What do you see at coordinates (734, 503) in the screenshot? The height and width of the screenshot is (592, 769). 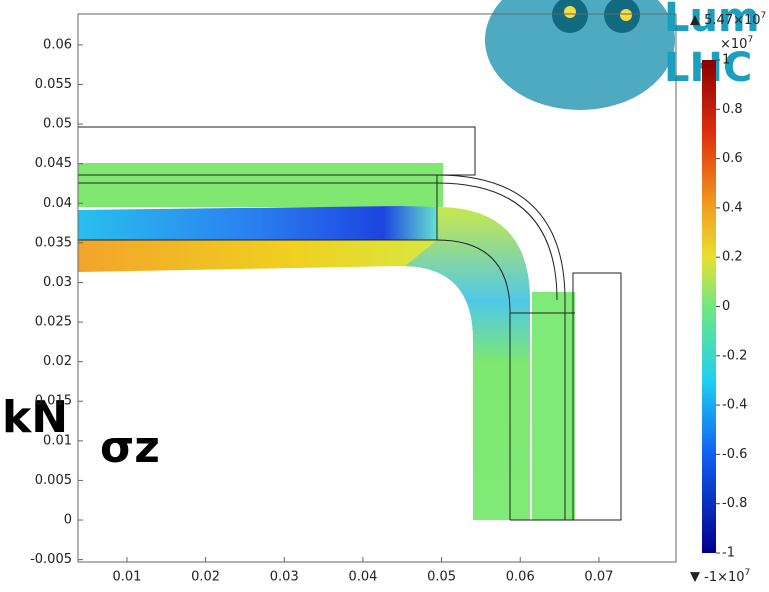 I see `colorbar-tick-label: -0.8` at bounding box center [734, 503].